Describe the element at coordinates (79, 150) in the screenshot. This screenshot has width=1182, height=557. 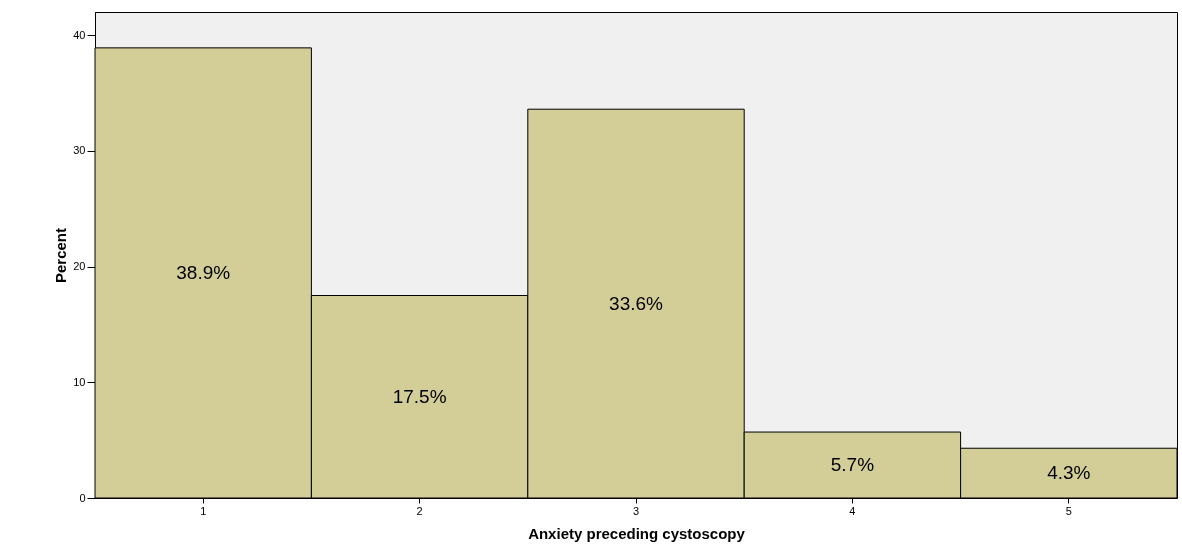
I see `y-tick-label: 30` at that location.